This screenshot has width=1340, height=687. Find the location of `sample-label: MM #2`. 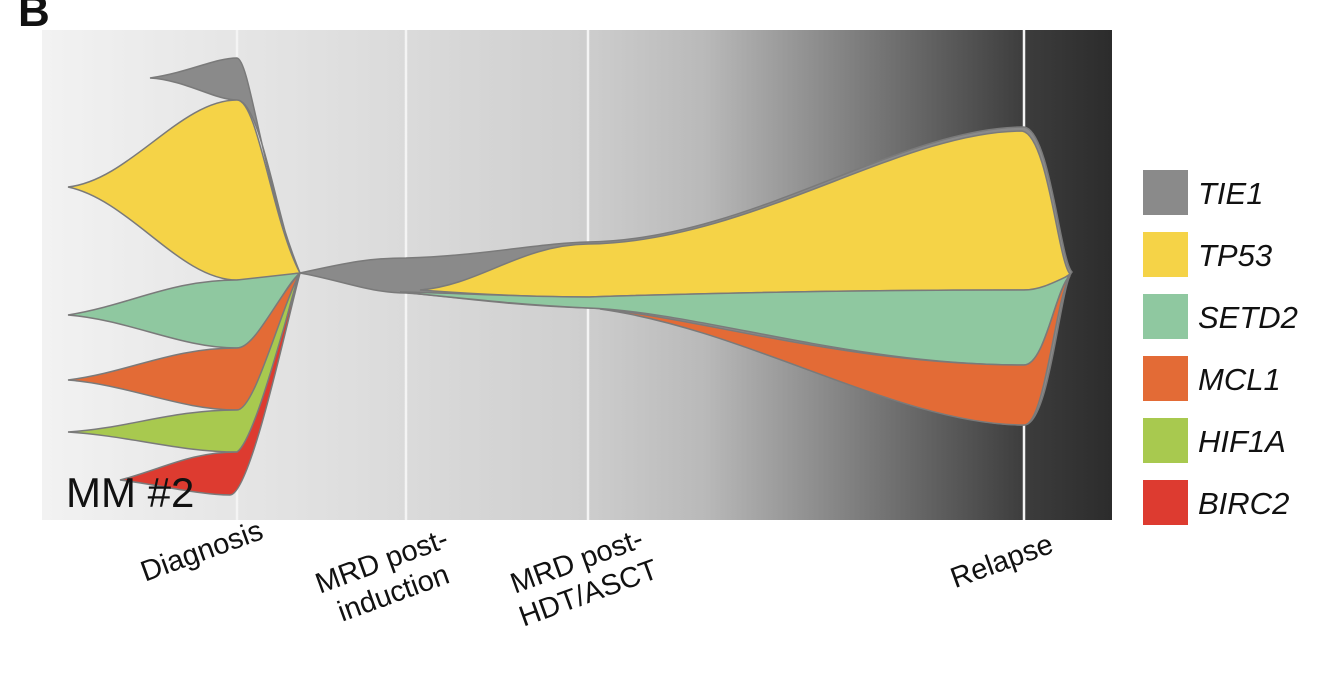

sample-label: MM #2 is located at coordinates (130, 492).